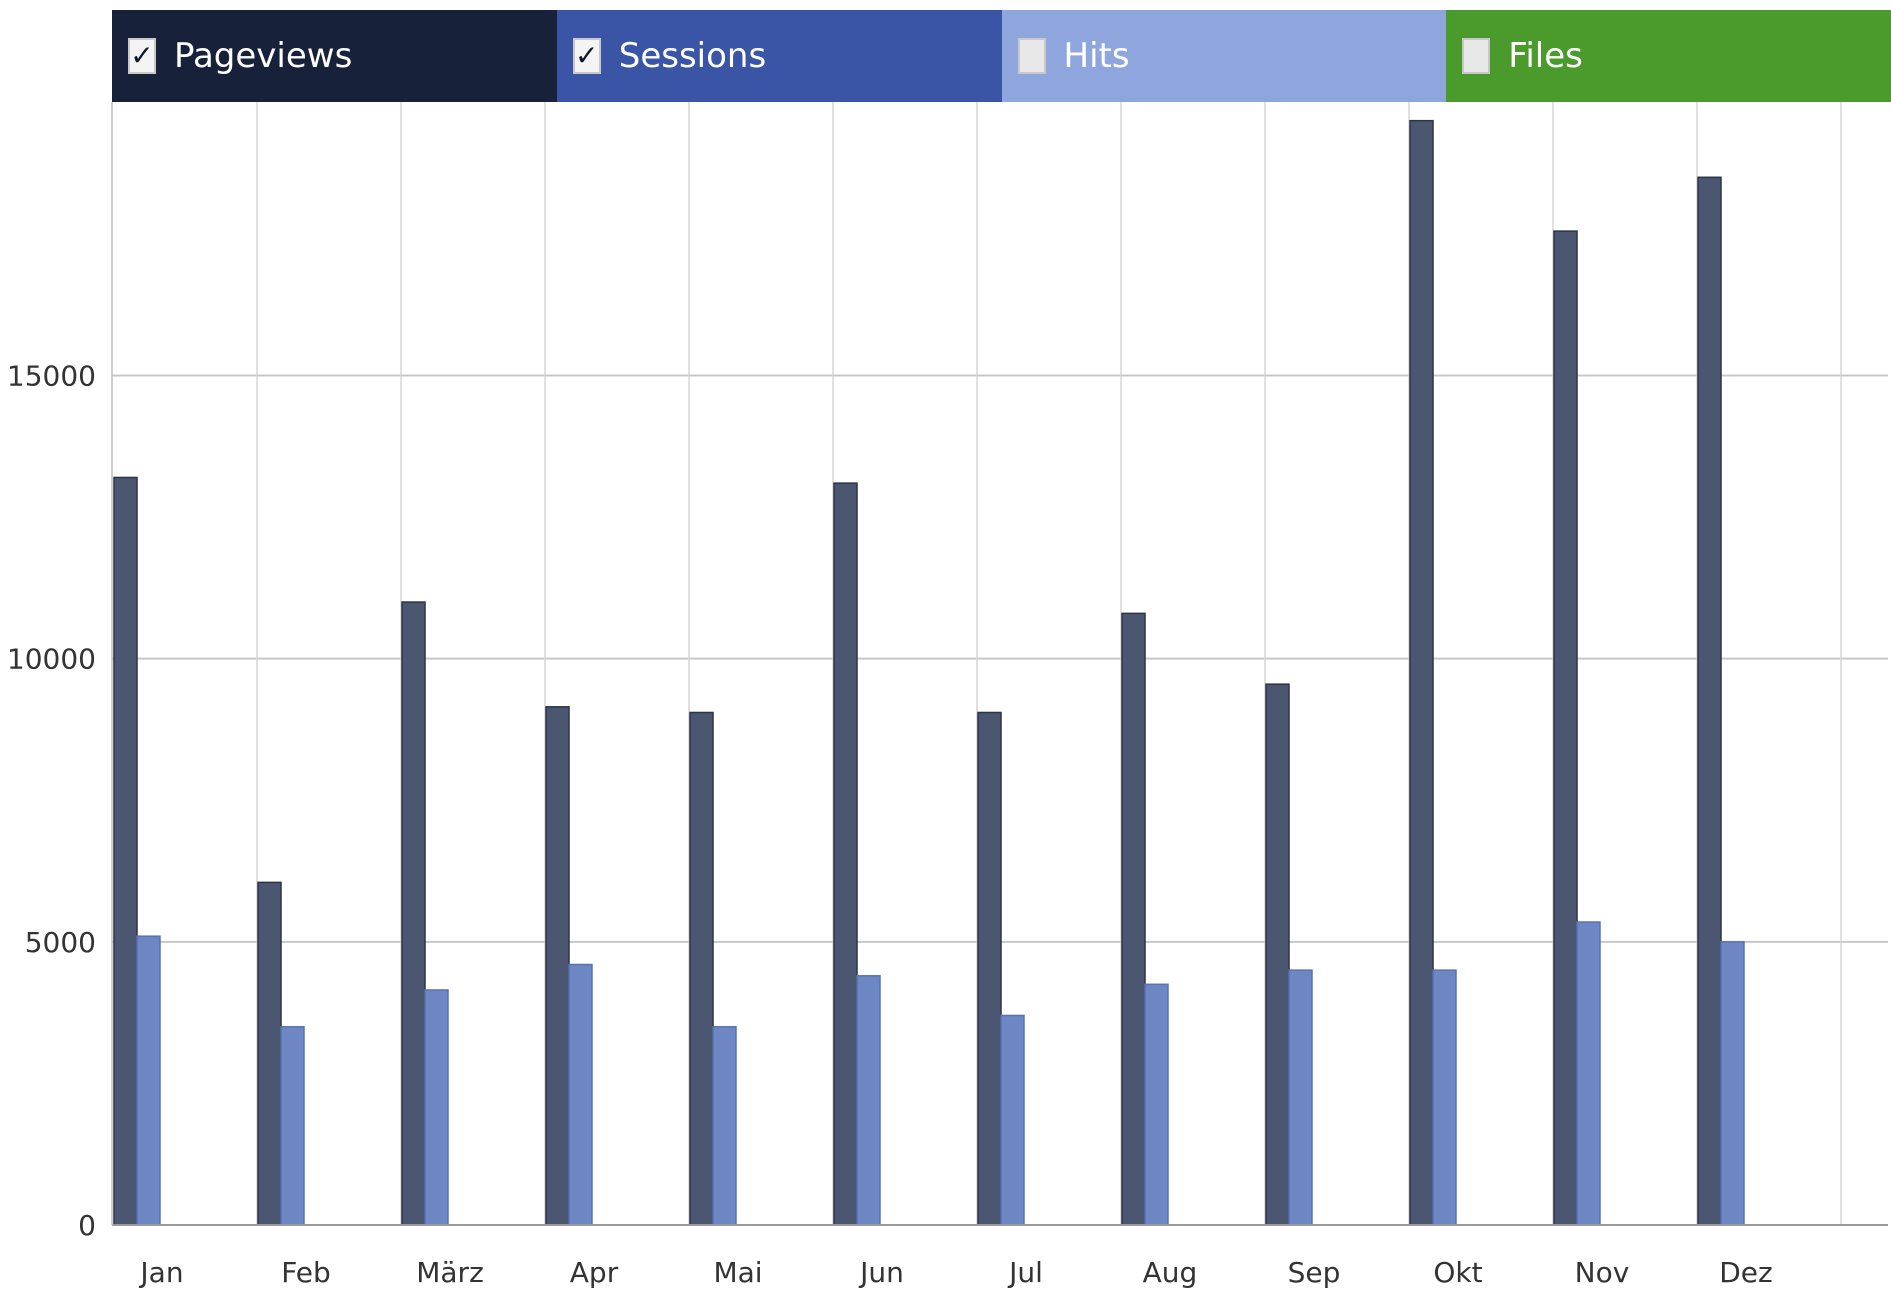 The height and width of the screenshot is (1293, 1891). What do you see at coordinates (1224, 56) in the screenshot?
I see `legend-toggle-hits: Hits` at bounding box center [1224, 56].